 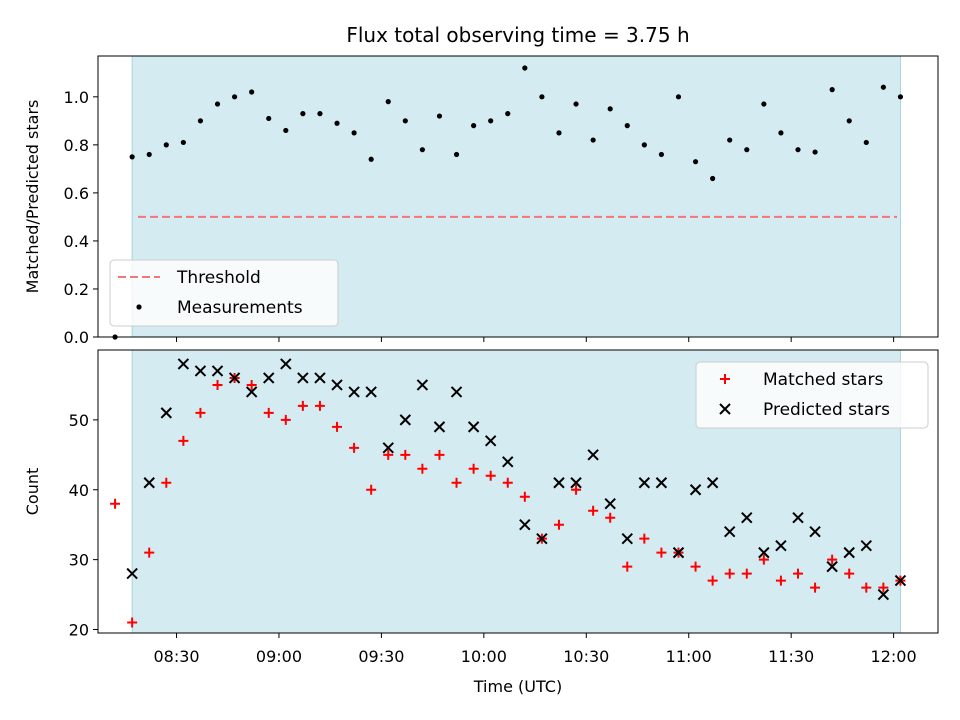 I want to click on y-axis-label: Matched/Predicted stars, so click(x=32, y=197).